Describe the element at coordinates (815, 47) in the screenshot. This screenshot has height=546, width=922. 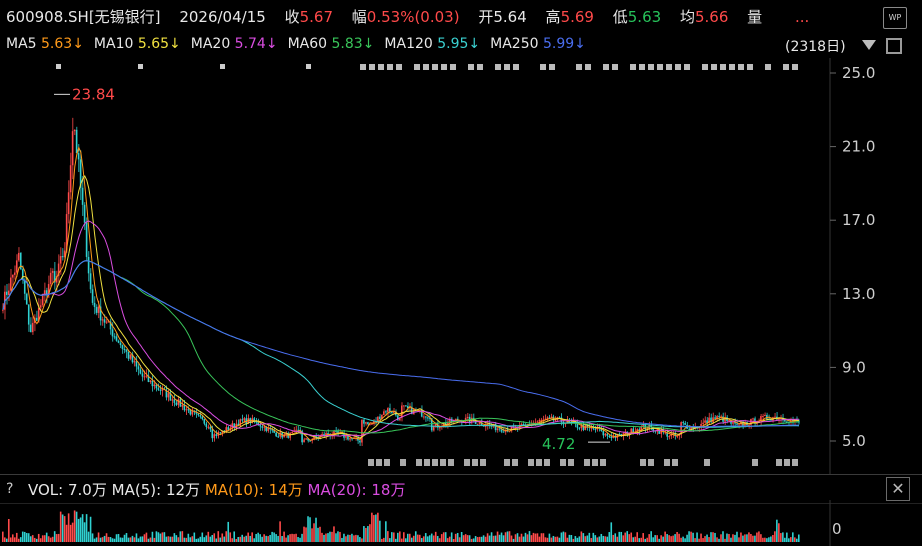
I see `time-span-button: (2318日)` at that location.